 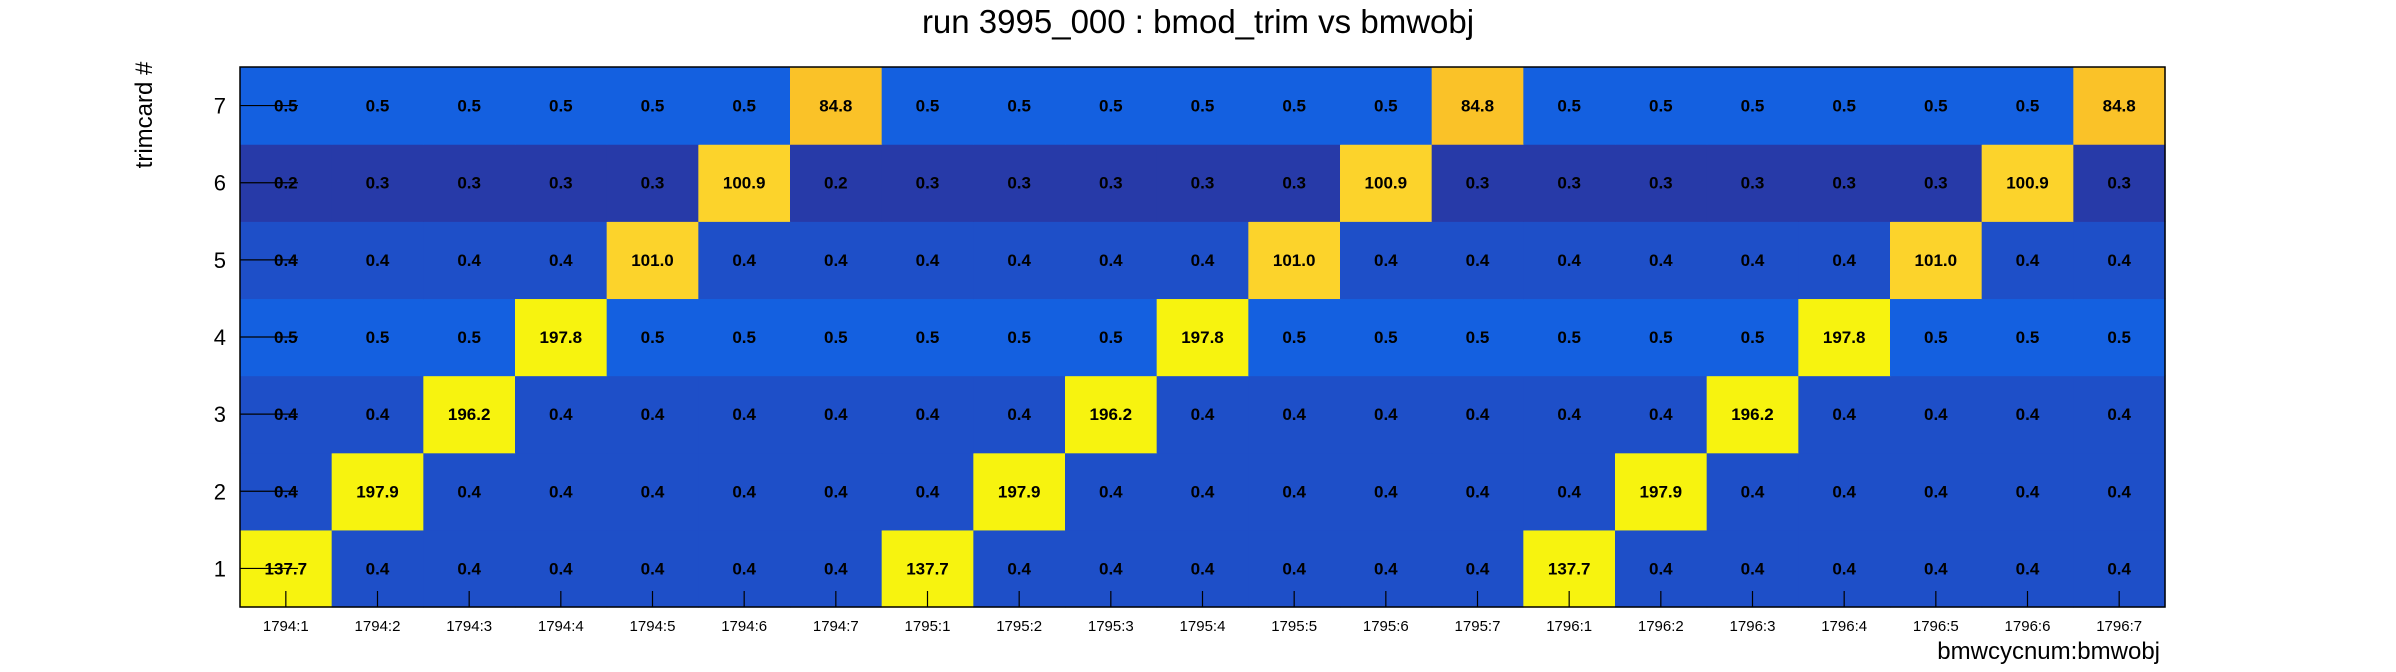 I want to click on cell-value-label: 196.2, so click(x=469, y=414).